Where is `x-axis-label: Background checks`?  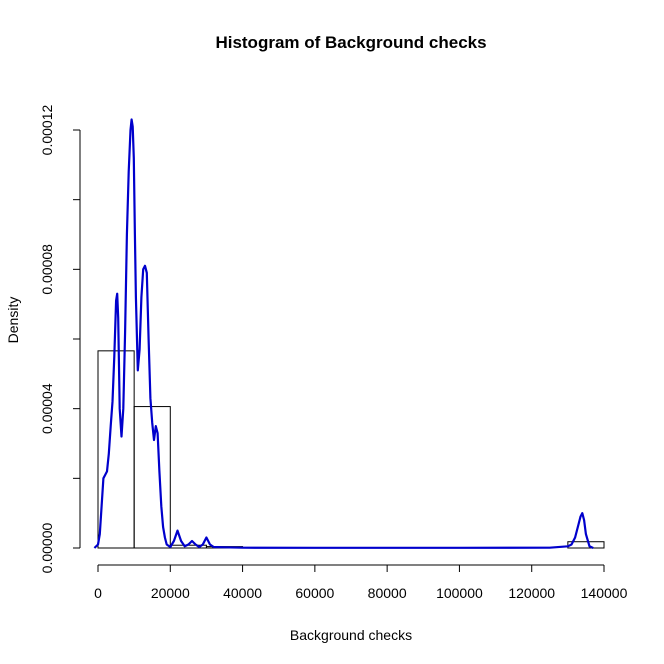 x-axis-label: Background checks is located at coordinates (351, 635).